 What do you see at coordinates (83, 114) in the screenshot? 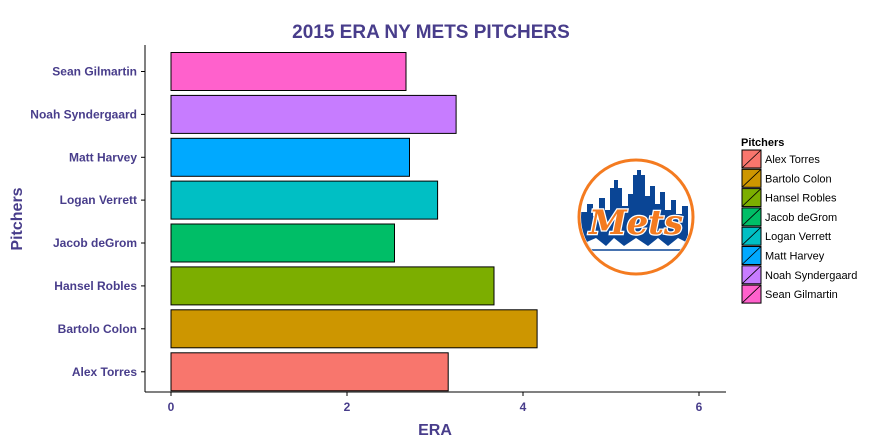
I see `y-tick-label: Noah Syndergaard` at bounding box center [83, 114].